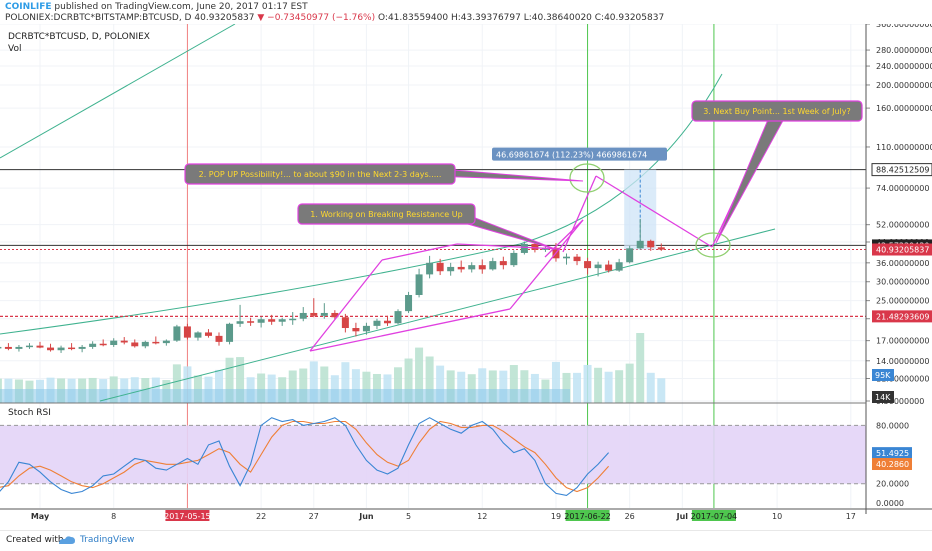 The height and width of the screenshot is (551, 932). I want to click on callout-text: 3. Next Buy Point... 1st Week of July?, so click(777, 111).